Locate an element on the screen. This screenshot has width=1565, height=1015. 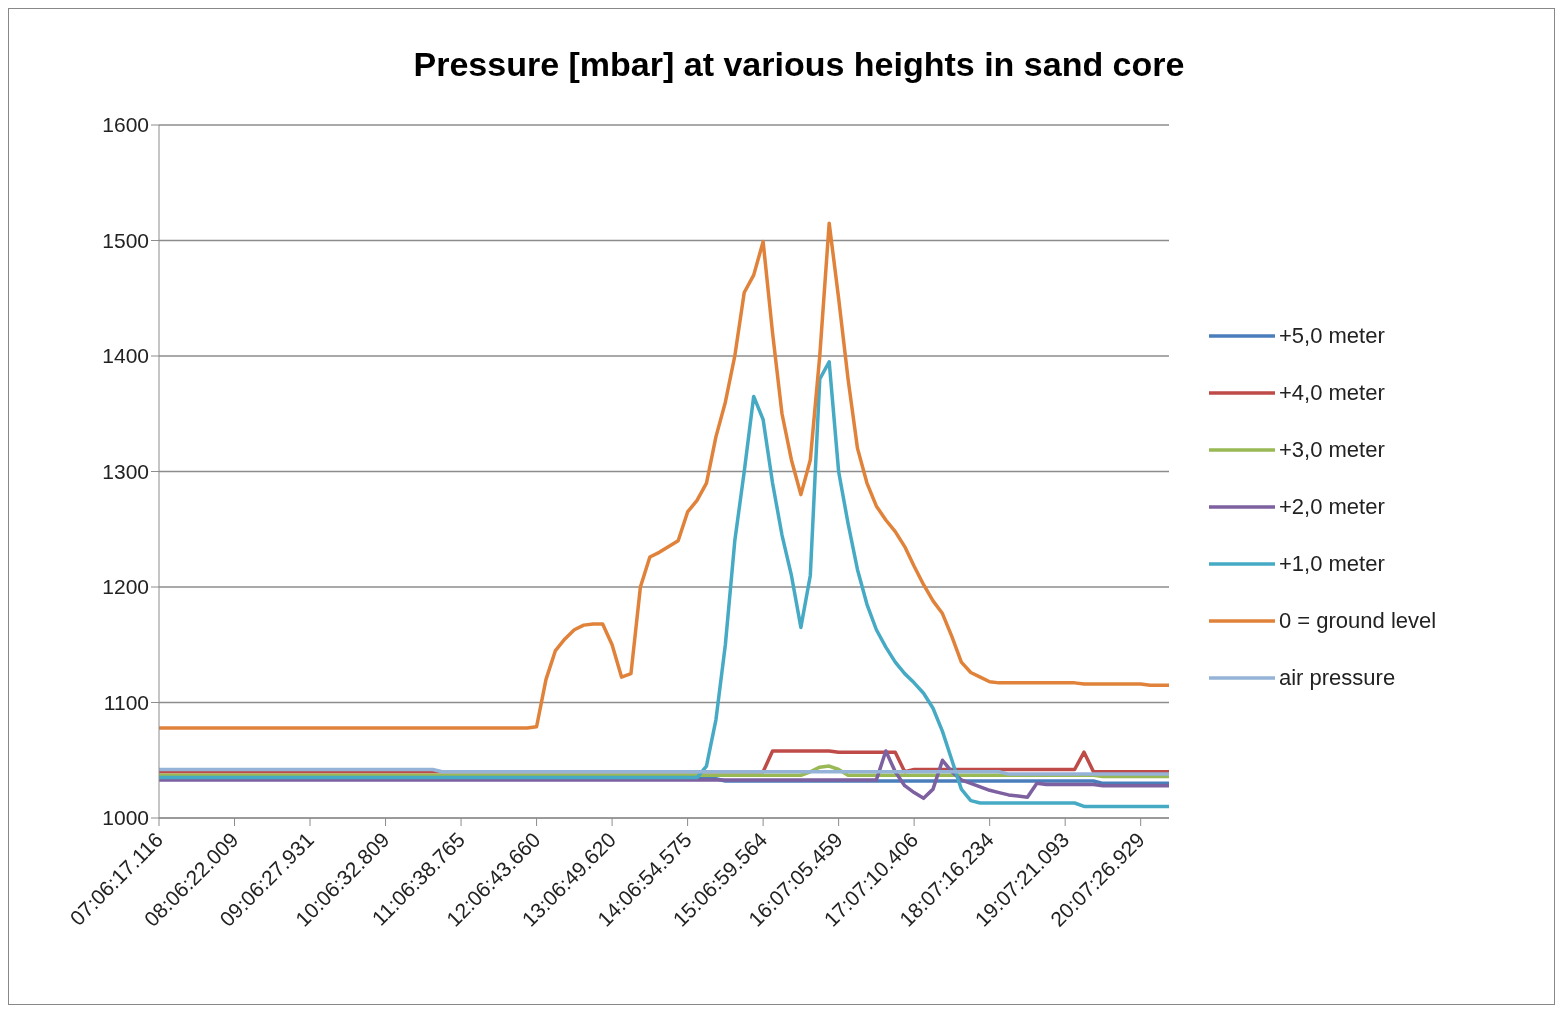
chart-title: Pressure [mbar] at various heights in sand core is located at coordinates (799, 64).